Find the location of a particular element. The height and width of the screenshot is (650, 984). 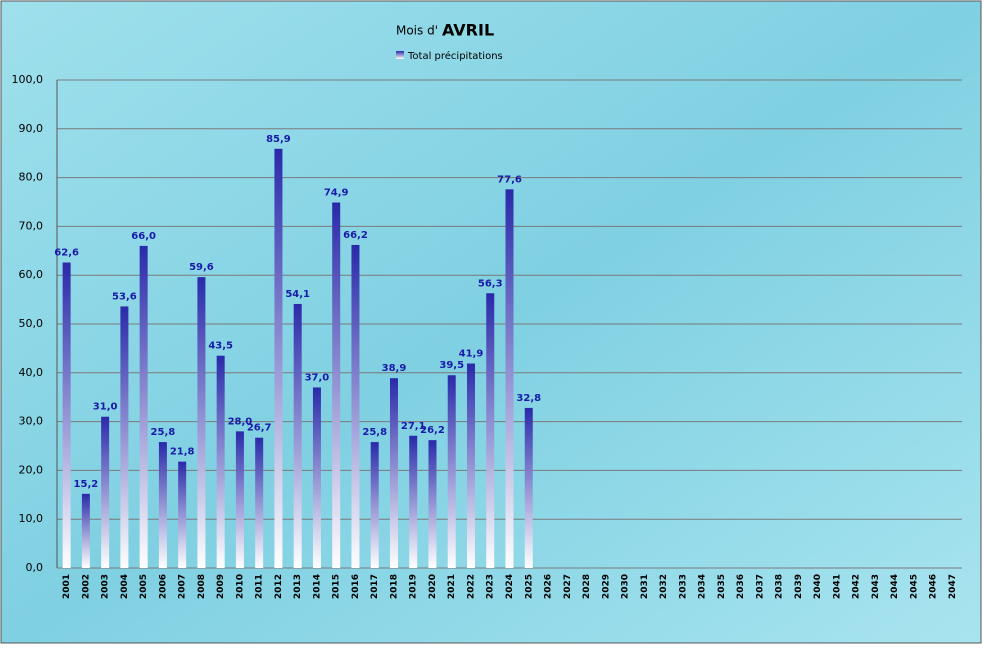

x-tick-label: 2035 is located at coordinates (722, 586).